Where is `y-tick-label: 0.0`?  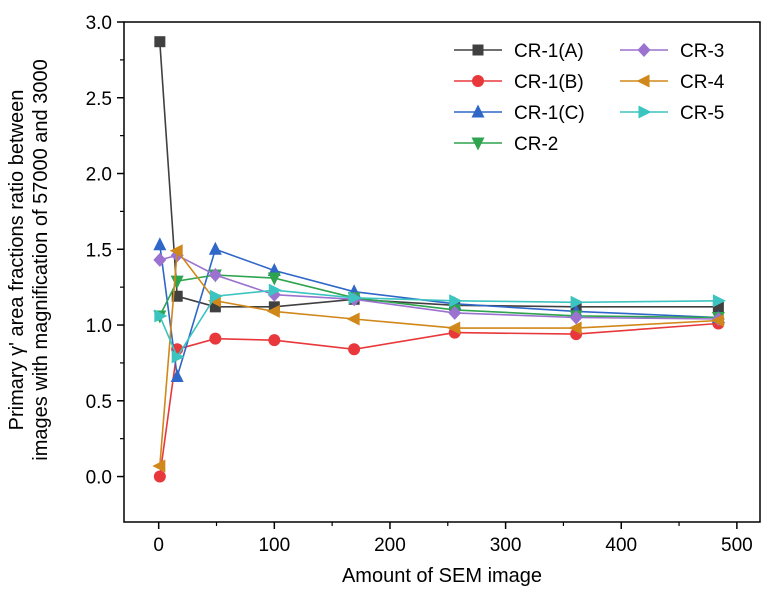 y-tick-label: 0.0 is located at coordinates (99, 478).